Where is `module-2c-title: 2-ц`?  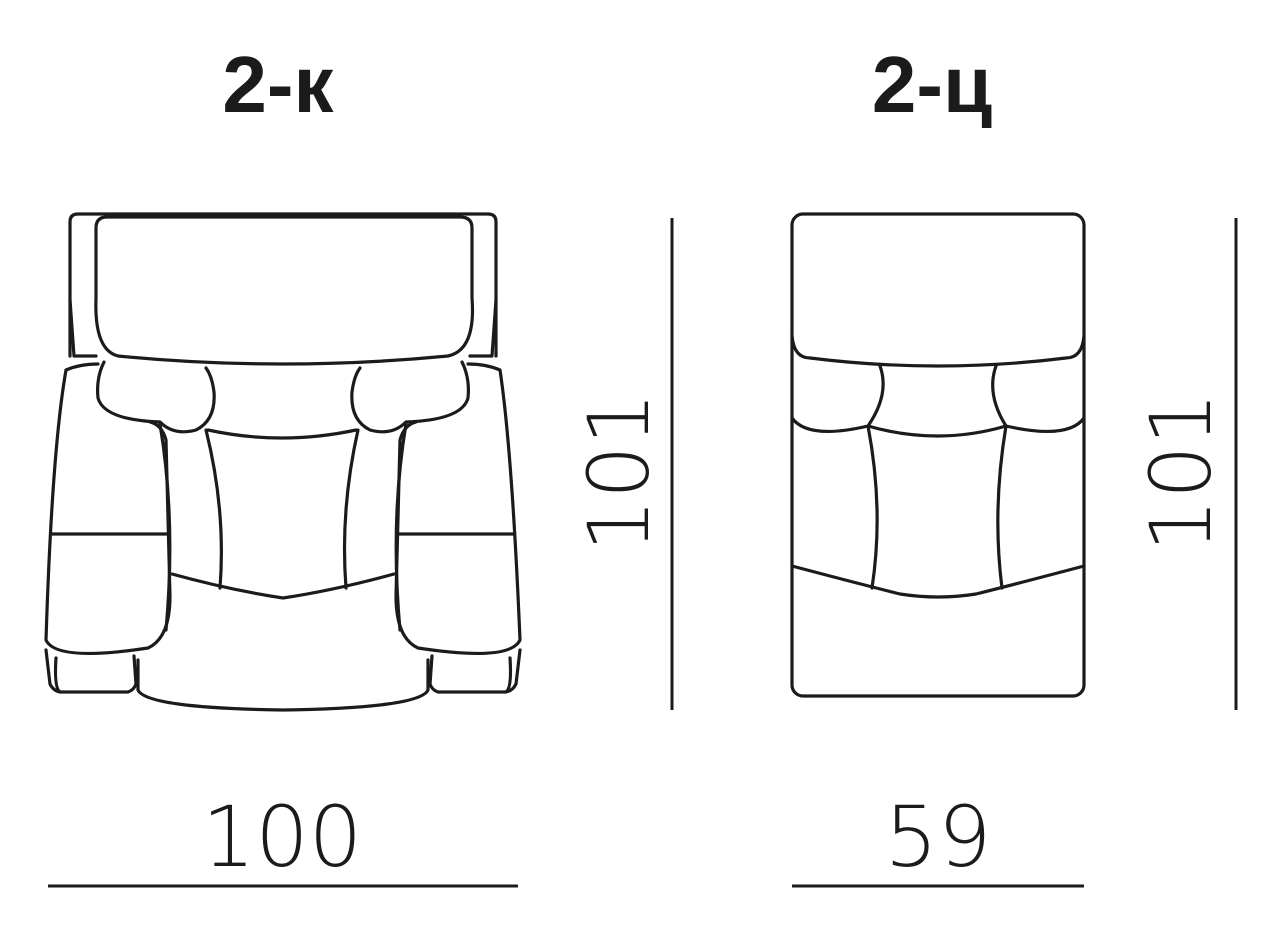
module-2c-title: 2-ц is located at coordinates (932, 84).